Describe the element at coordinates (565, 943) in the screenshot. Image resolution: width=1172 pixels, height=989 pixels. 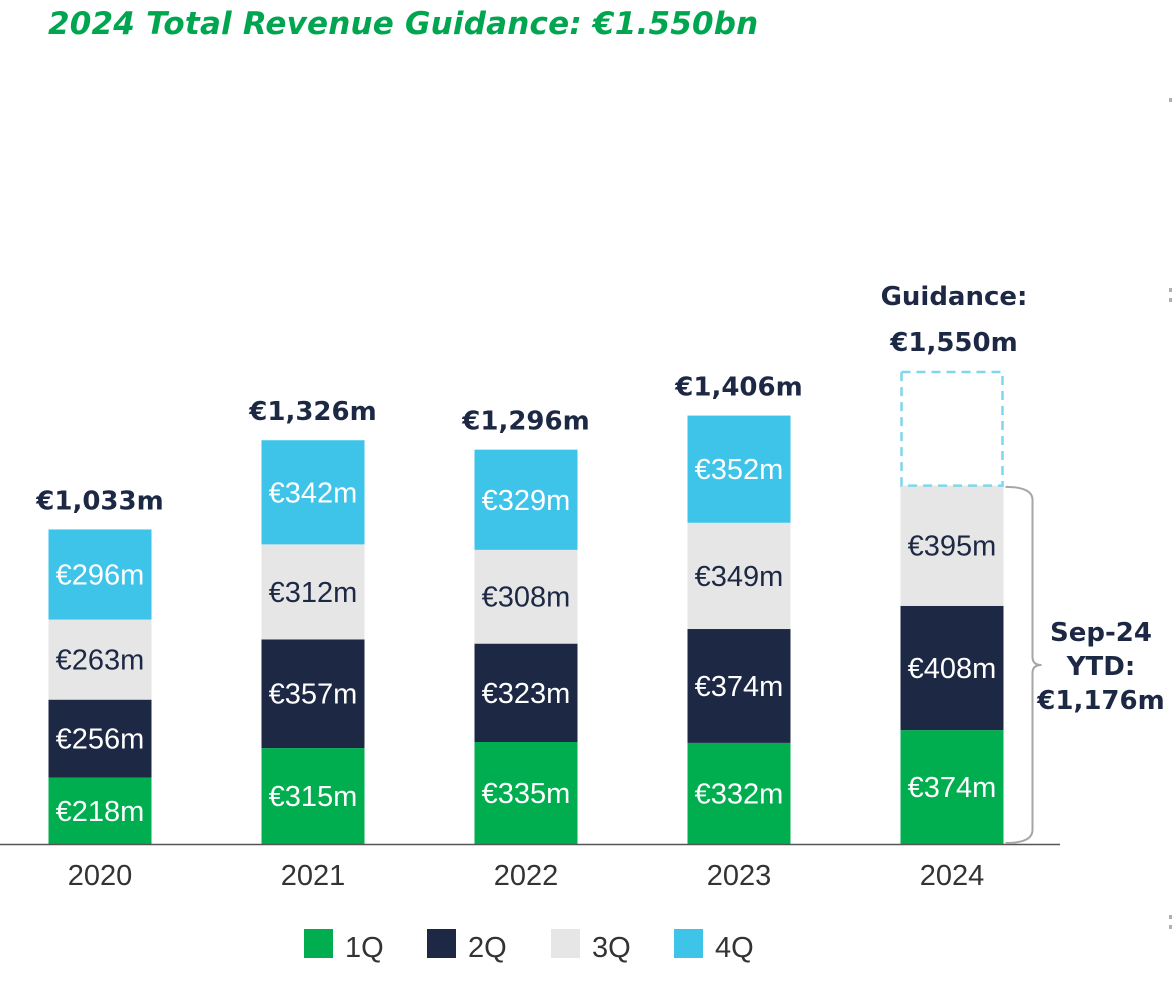
I see `legend-swatch-q3` at that location.